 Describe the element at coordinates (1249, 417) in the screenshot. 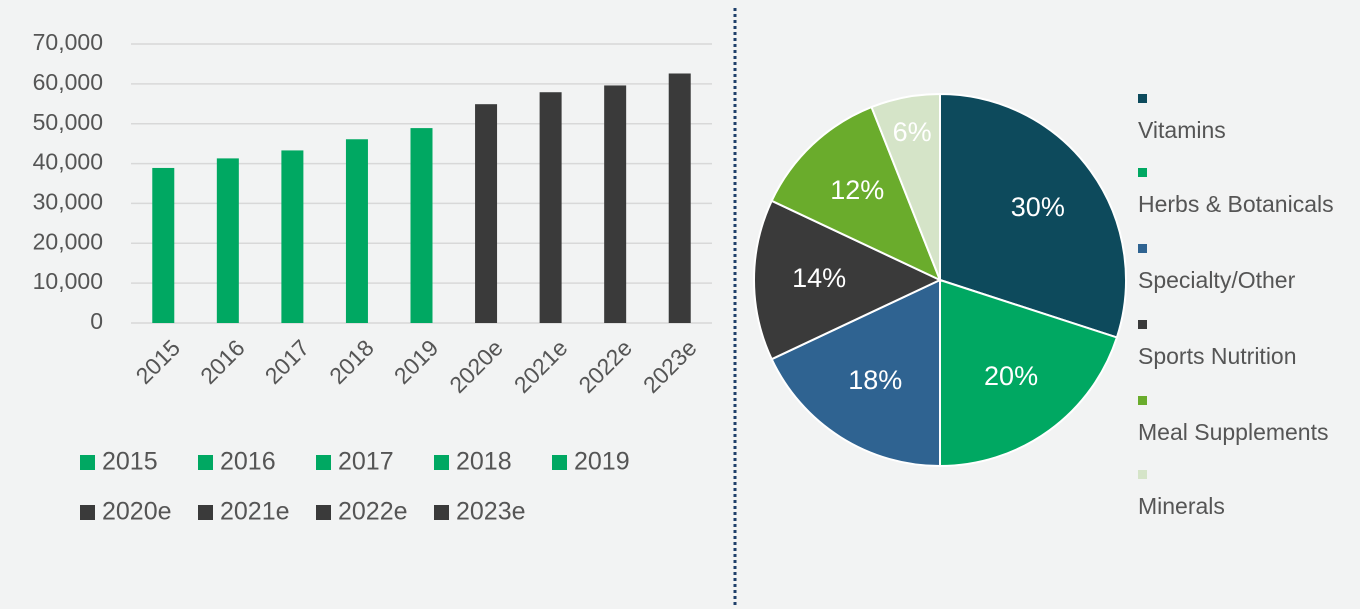

I see `legend-item: Meal Supplements` at that location.